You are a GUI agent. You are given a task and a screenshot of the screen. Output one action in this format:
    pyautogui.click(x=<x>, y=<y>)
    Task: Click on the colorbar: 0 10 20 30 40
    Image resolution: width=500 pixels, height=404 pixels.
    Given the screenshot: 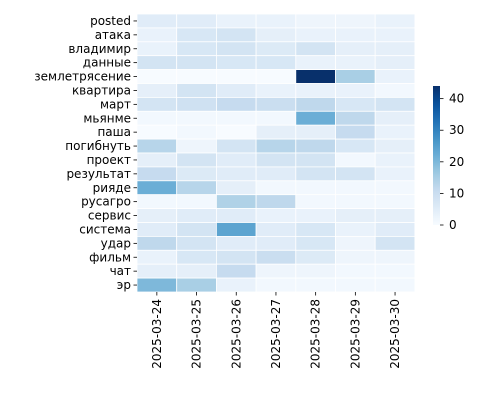 What is the action you would take?
    pyautogui.click(x=448, y=159)
    